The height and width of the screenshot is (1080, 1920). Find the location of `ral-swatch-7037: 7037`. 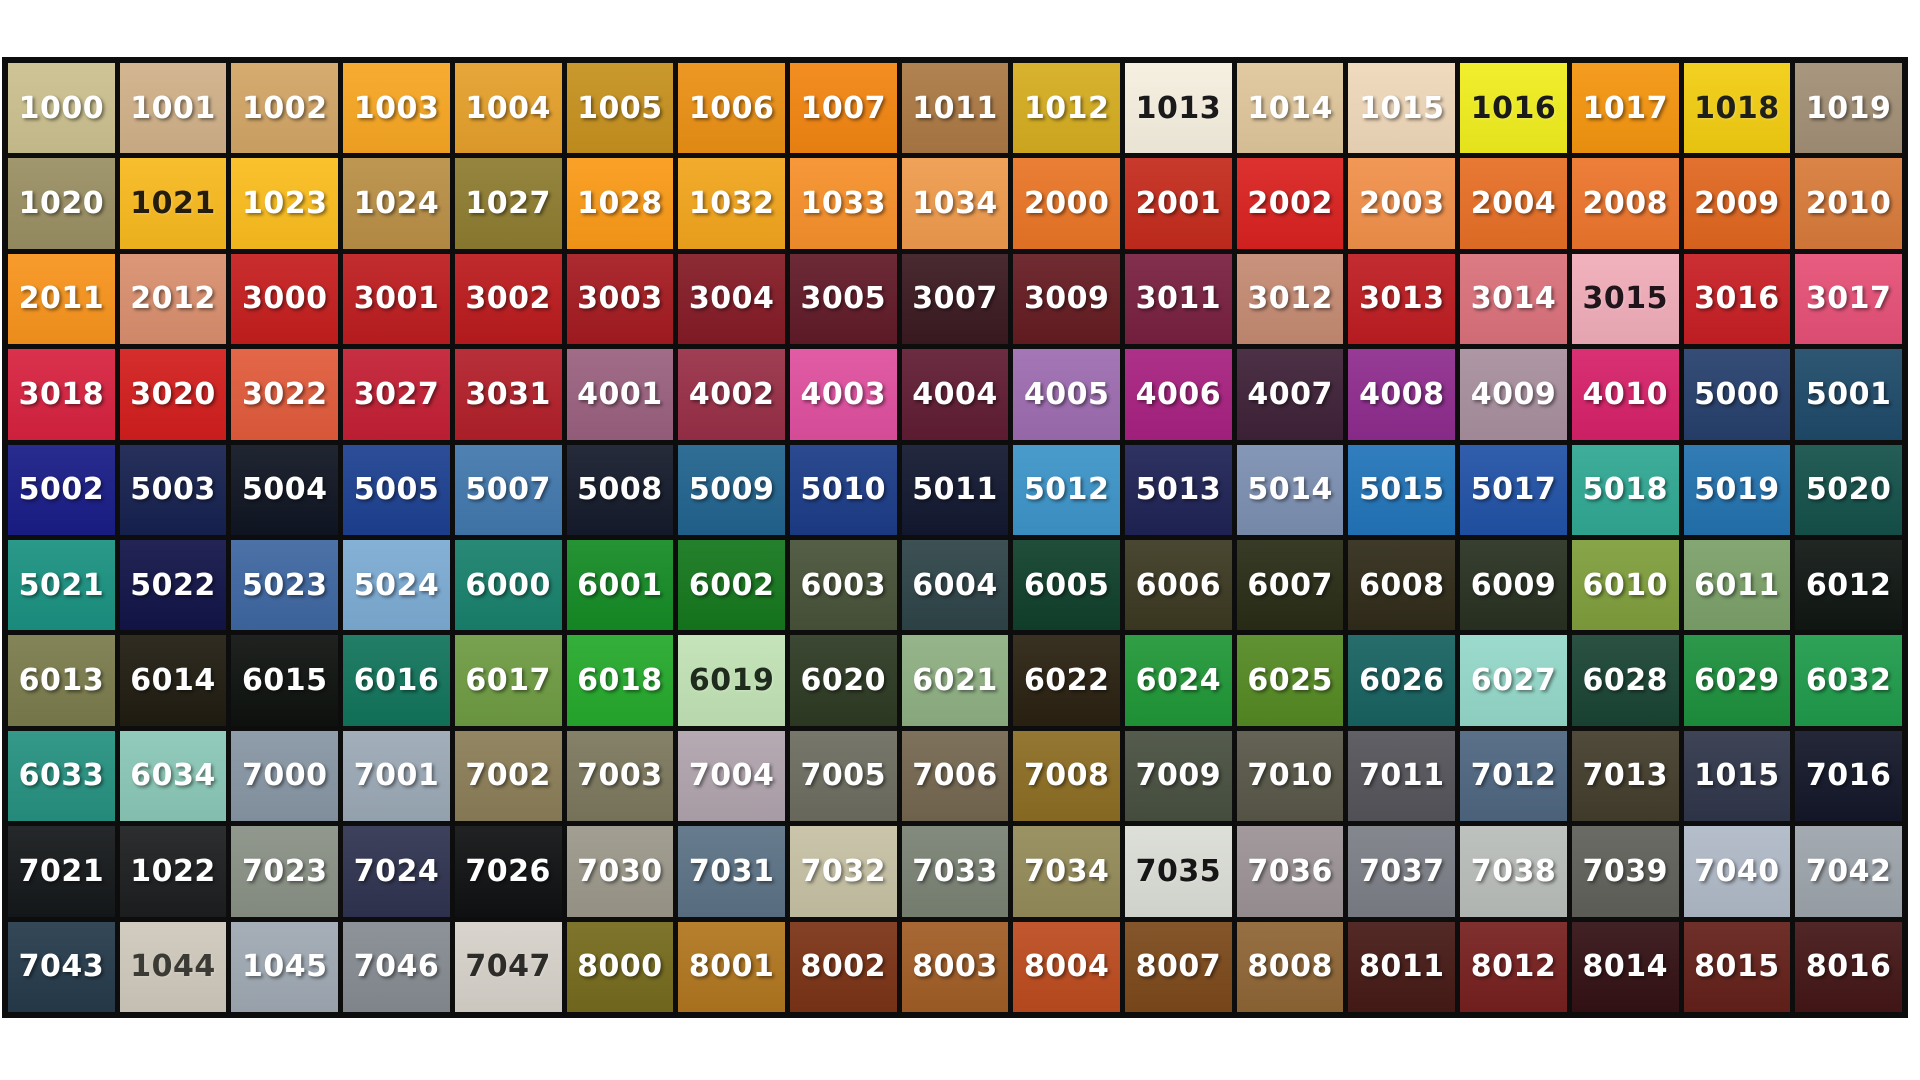

ral-swatch-7037: 7037 is located at coordinates (1402, 871).